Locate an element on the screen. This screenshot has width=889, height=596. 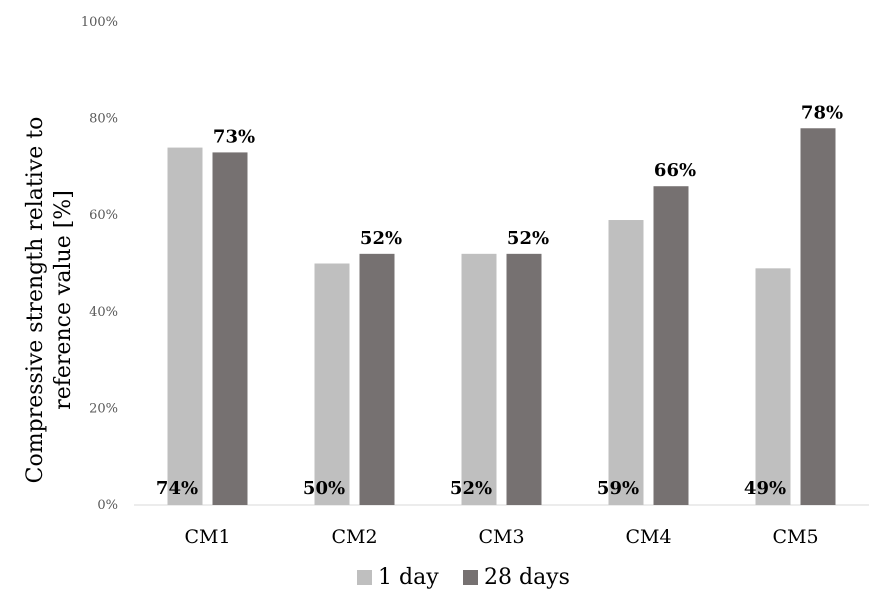
y-tick-label: 40% is located at coordinates (103, 312).